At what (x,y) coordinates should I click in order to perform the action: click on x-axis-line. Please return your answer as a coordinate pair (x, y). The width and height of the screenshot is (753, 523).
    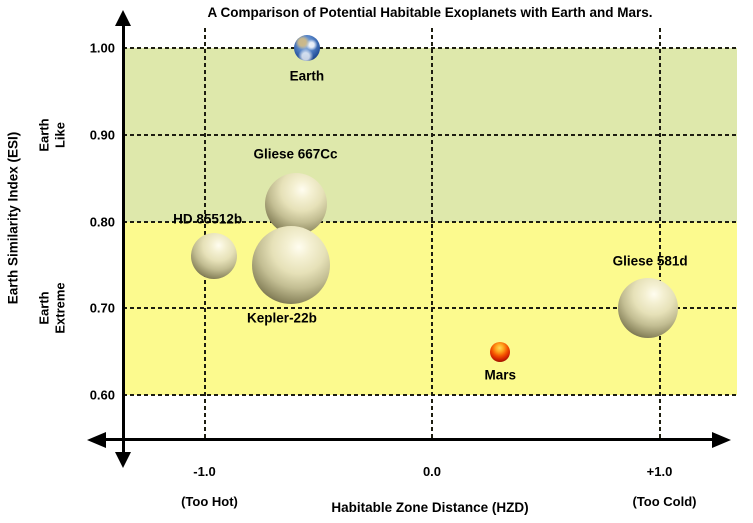
    Looking at the image, I should click on (406, 439).